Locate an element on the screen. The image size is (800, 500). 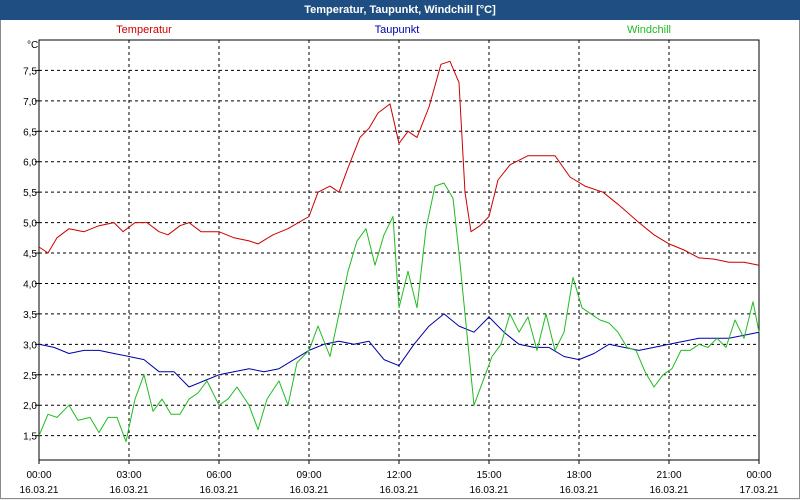
chart-title: Temperatur, Taupunkt, Windchill [°C] is located at coordinates (400, 10).